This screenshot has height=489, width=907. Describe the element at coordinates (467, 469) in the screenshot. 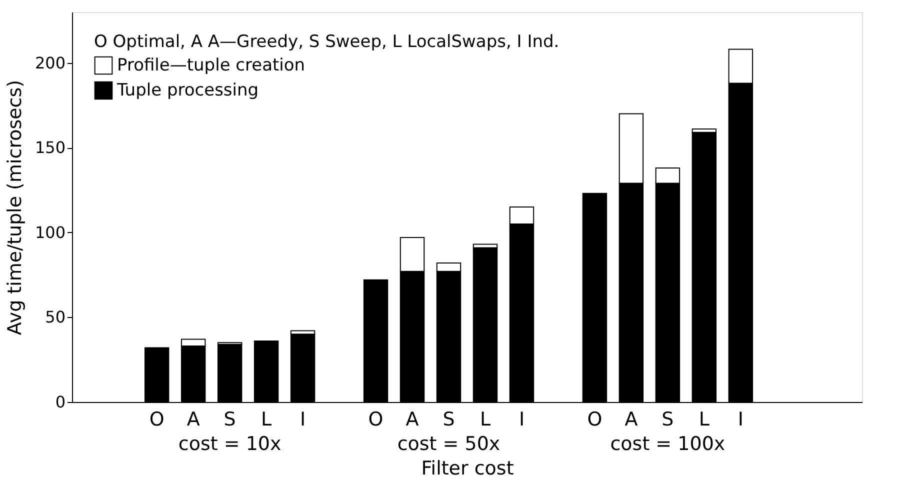

I see `x-axis-title: Filter cost` at that location.